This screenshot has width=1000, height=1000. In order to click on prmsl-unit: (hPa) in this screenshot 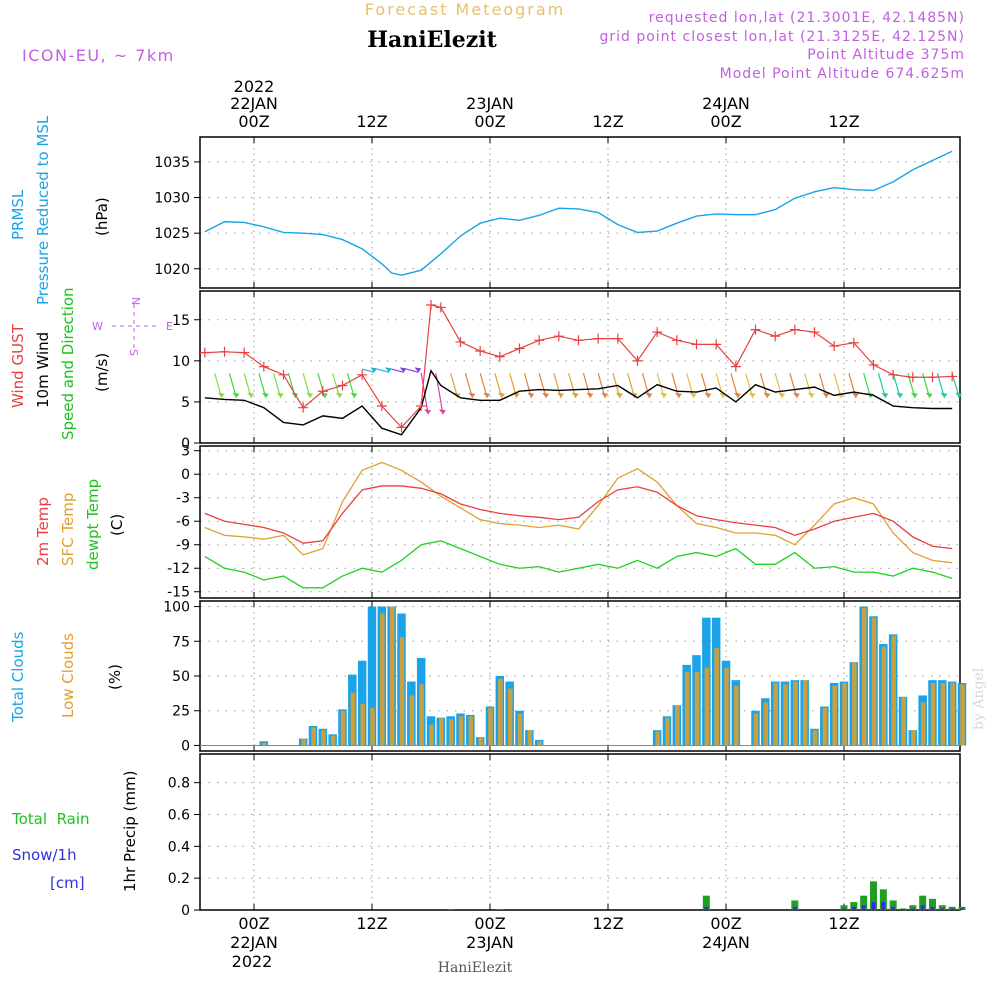, I will do `click(102, 216)`.